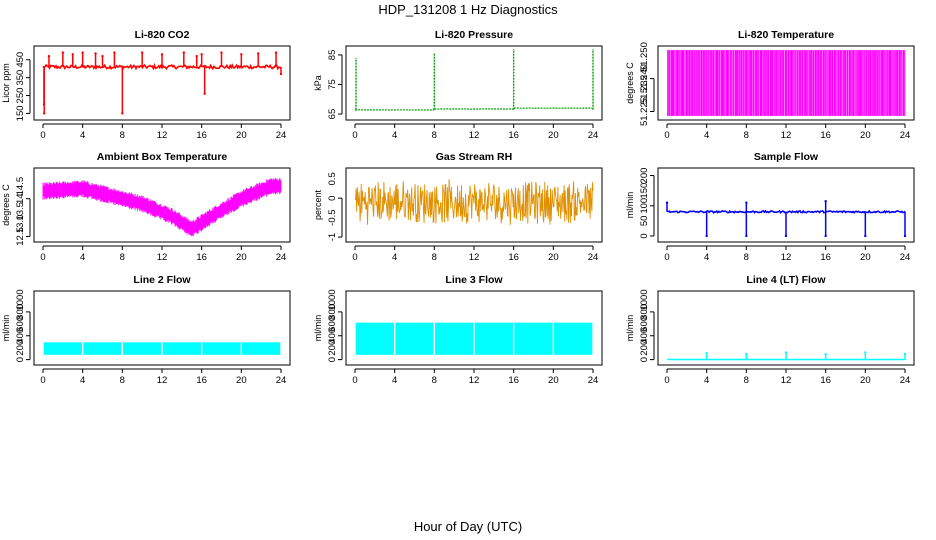 The image size is (936, 540). I want to click on y-tick-label: 100, so click(644, 206).